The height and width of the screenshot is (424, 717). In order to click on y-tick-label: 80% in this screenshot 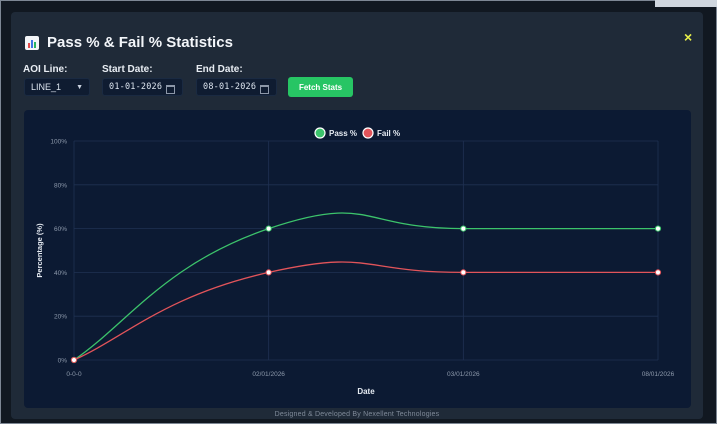, I will do `click(60, 185)`.